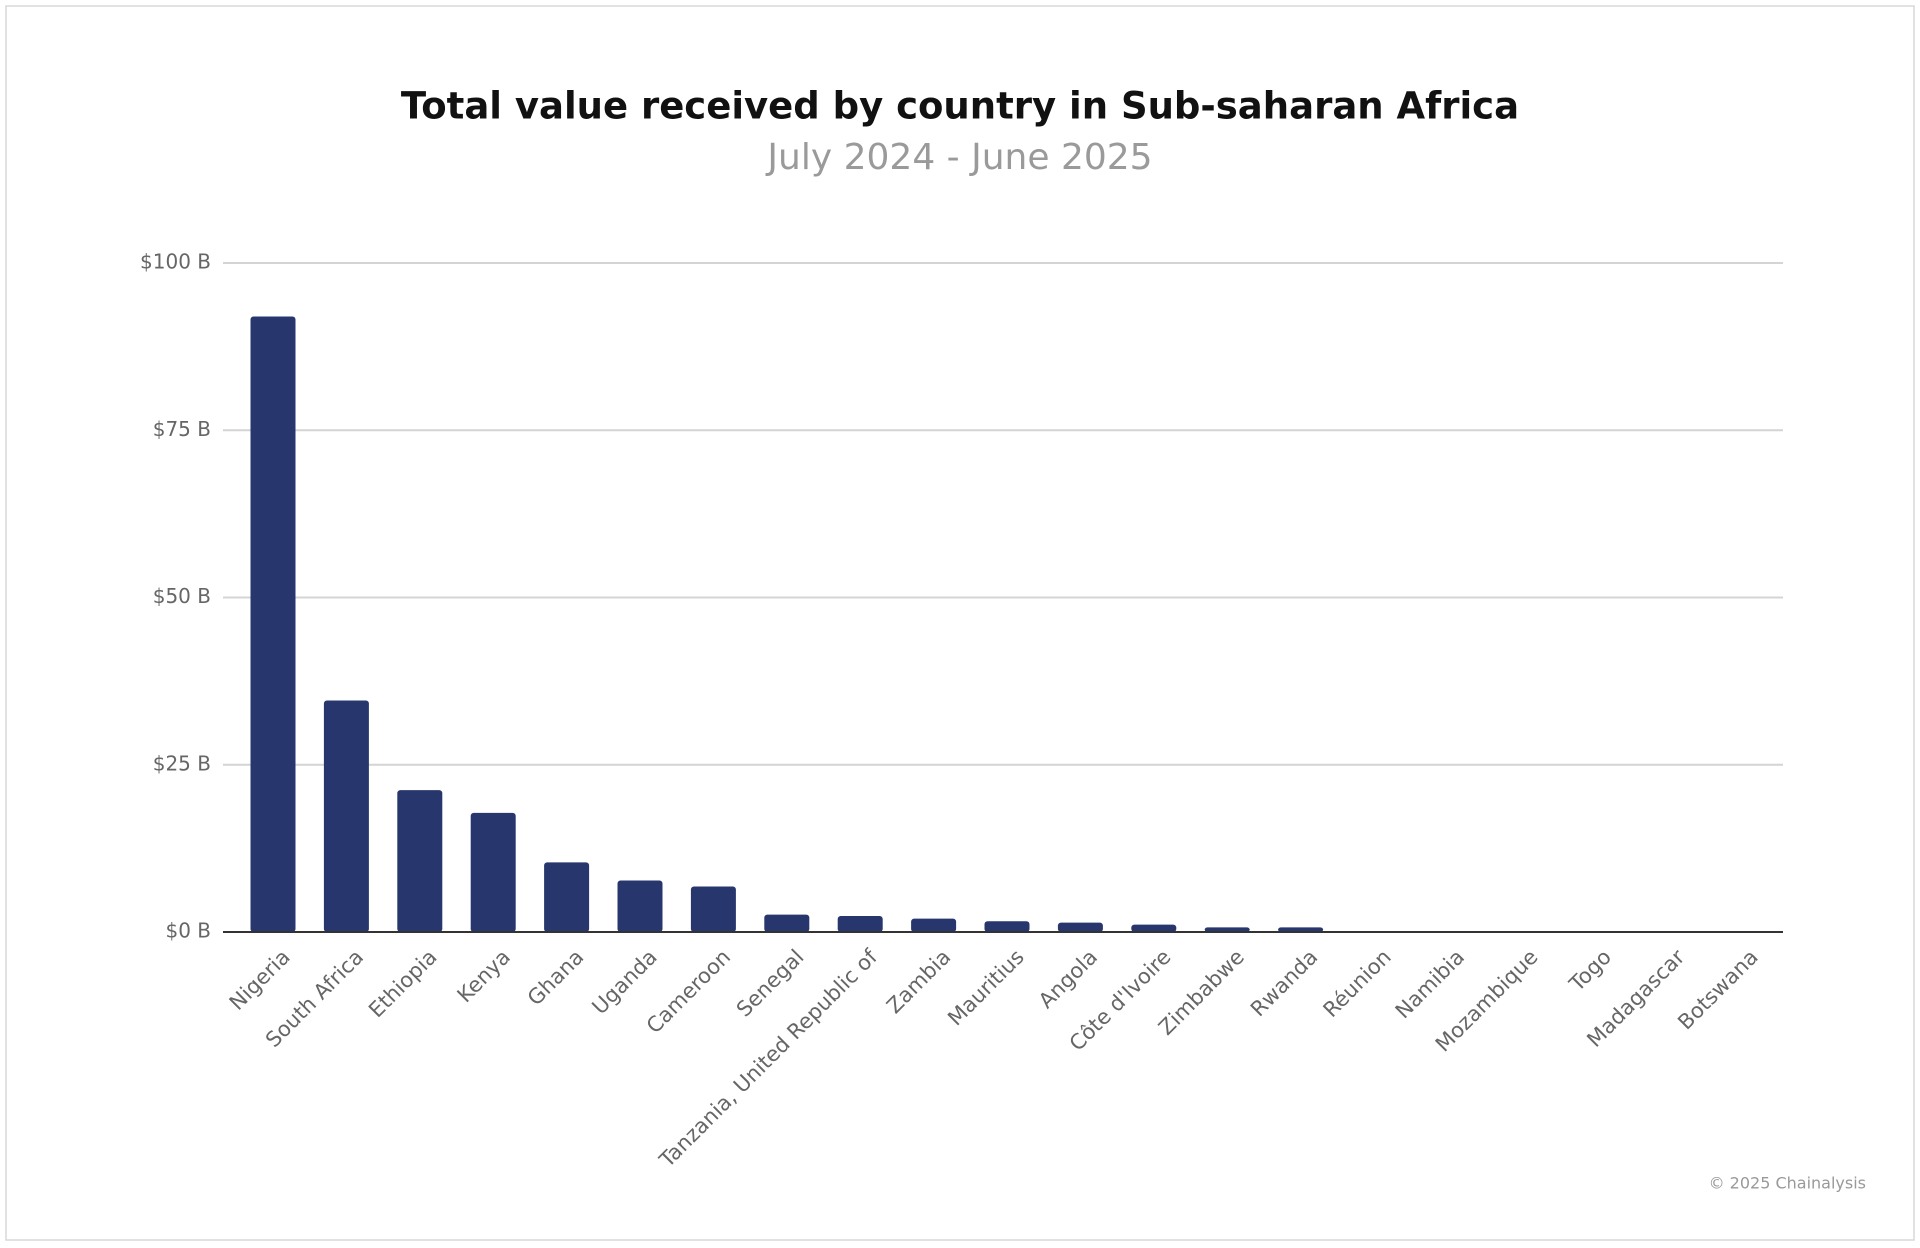 This screenshot has width=1920, height=1248. What do you see at coordinates (188, 931) in the screenshot?
I see `y-tick-label: $0 B` at bounding box center [188, 931].